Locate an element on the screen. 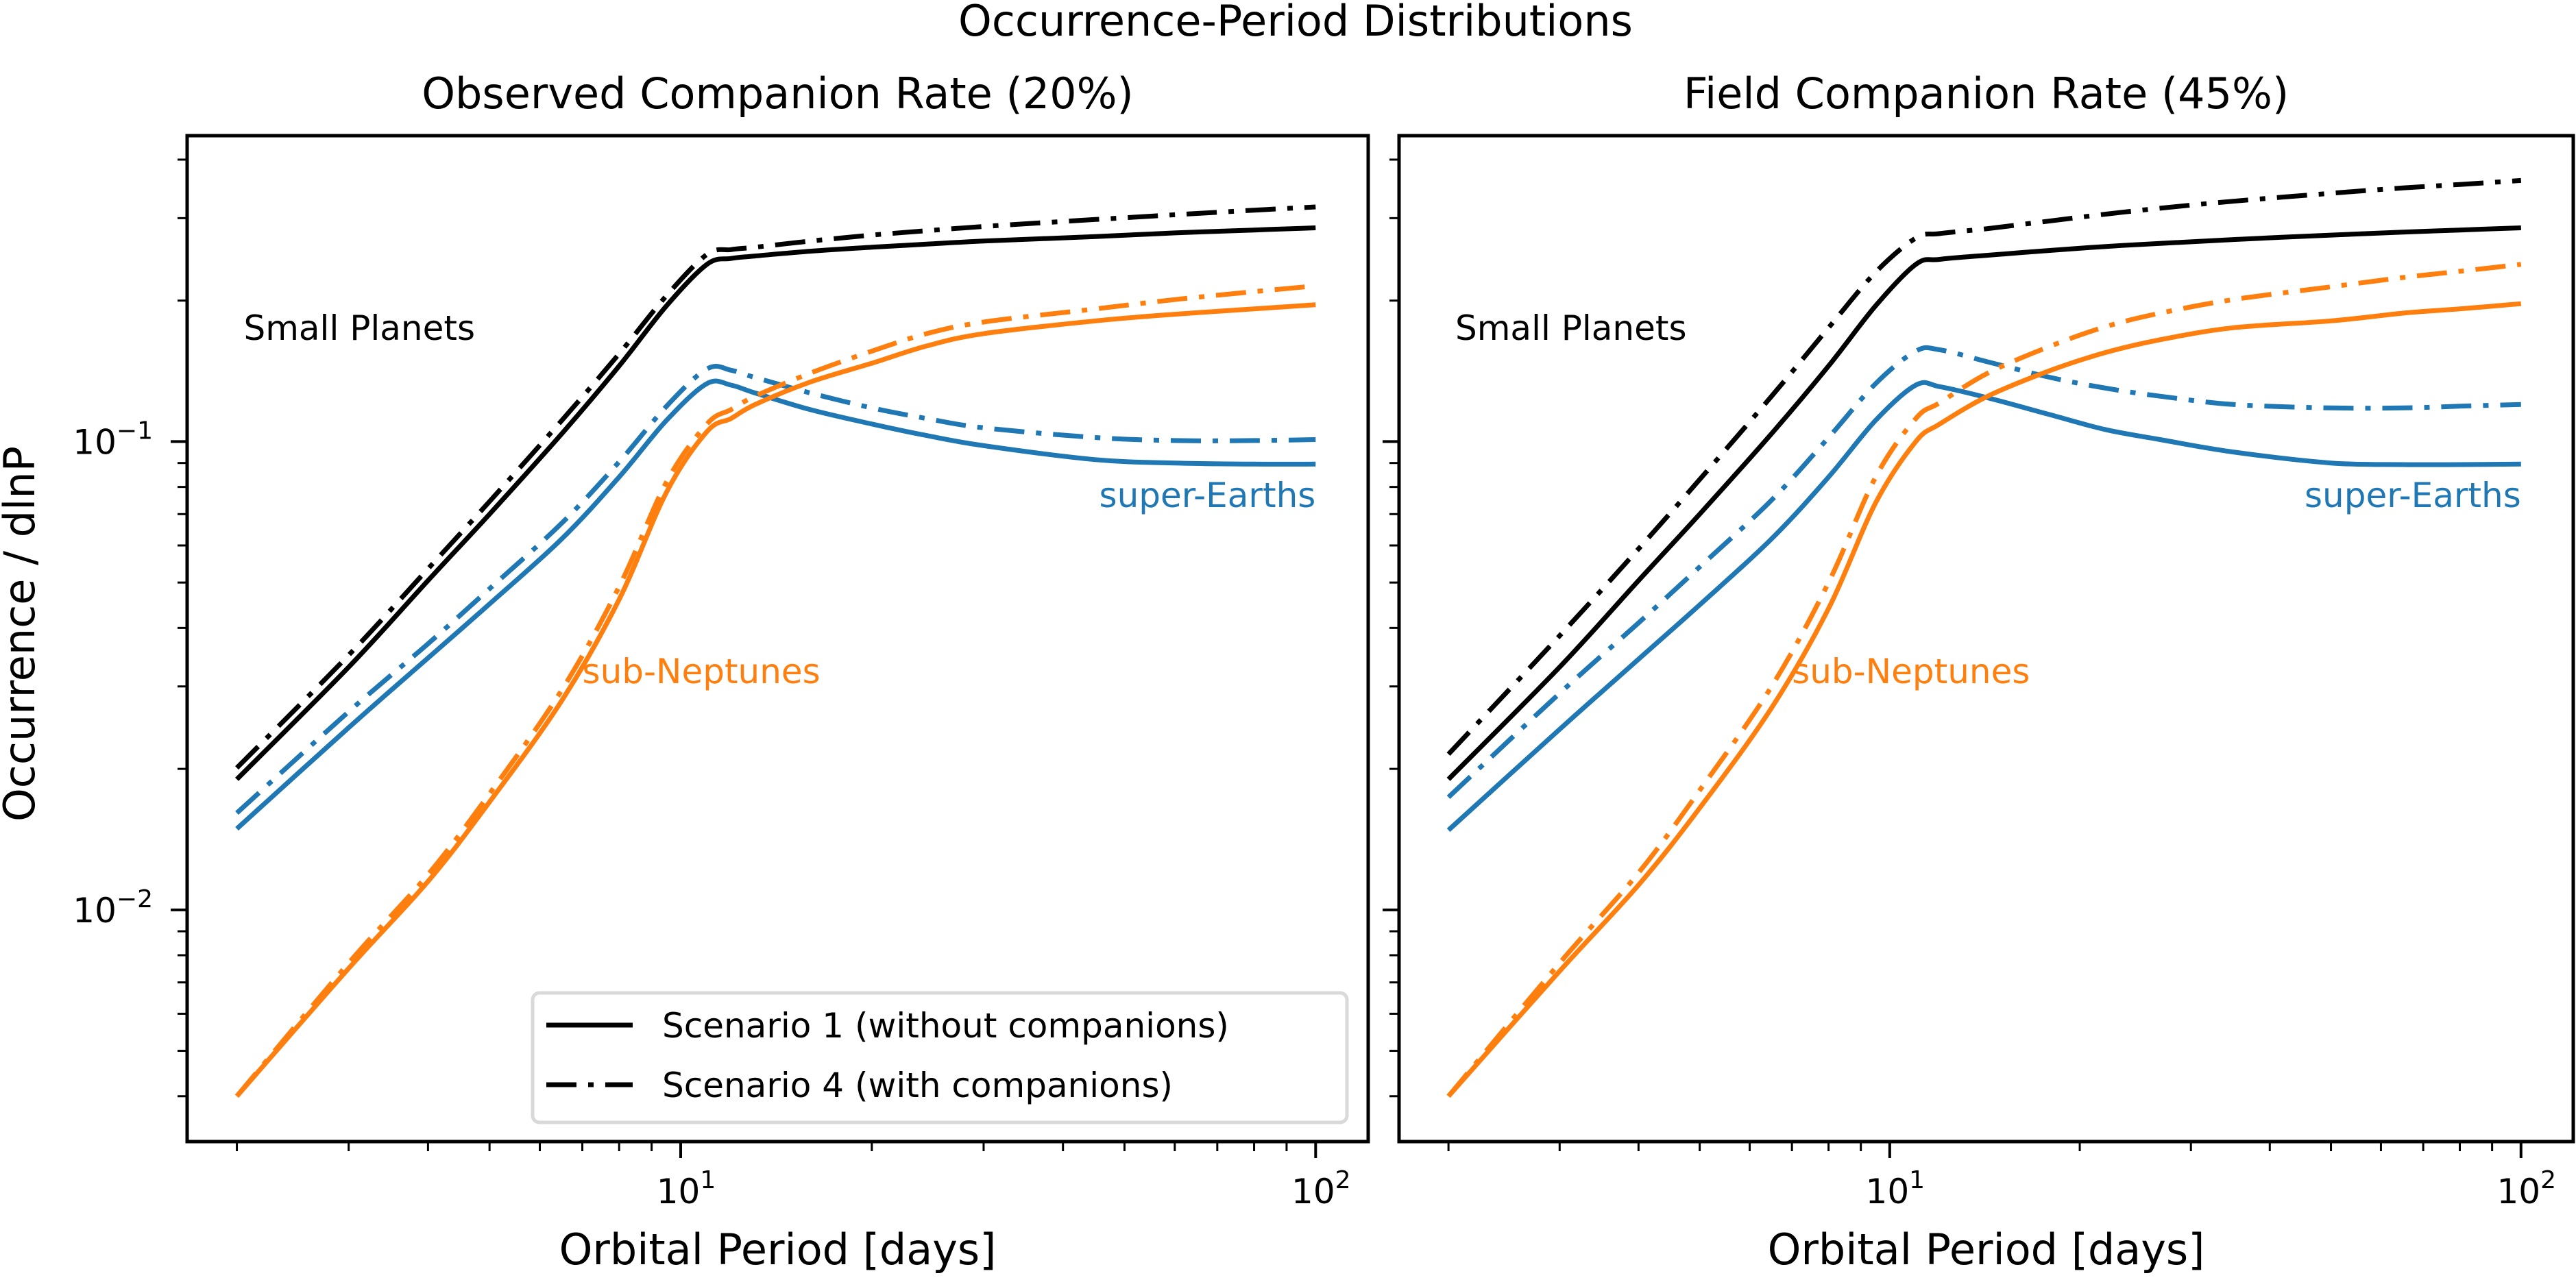 The width and height of the screenshot is (2576, 1280). y-tick-label: 10⁻¹ is located at coordinates (113, 439).